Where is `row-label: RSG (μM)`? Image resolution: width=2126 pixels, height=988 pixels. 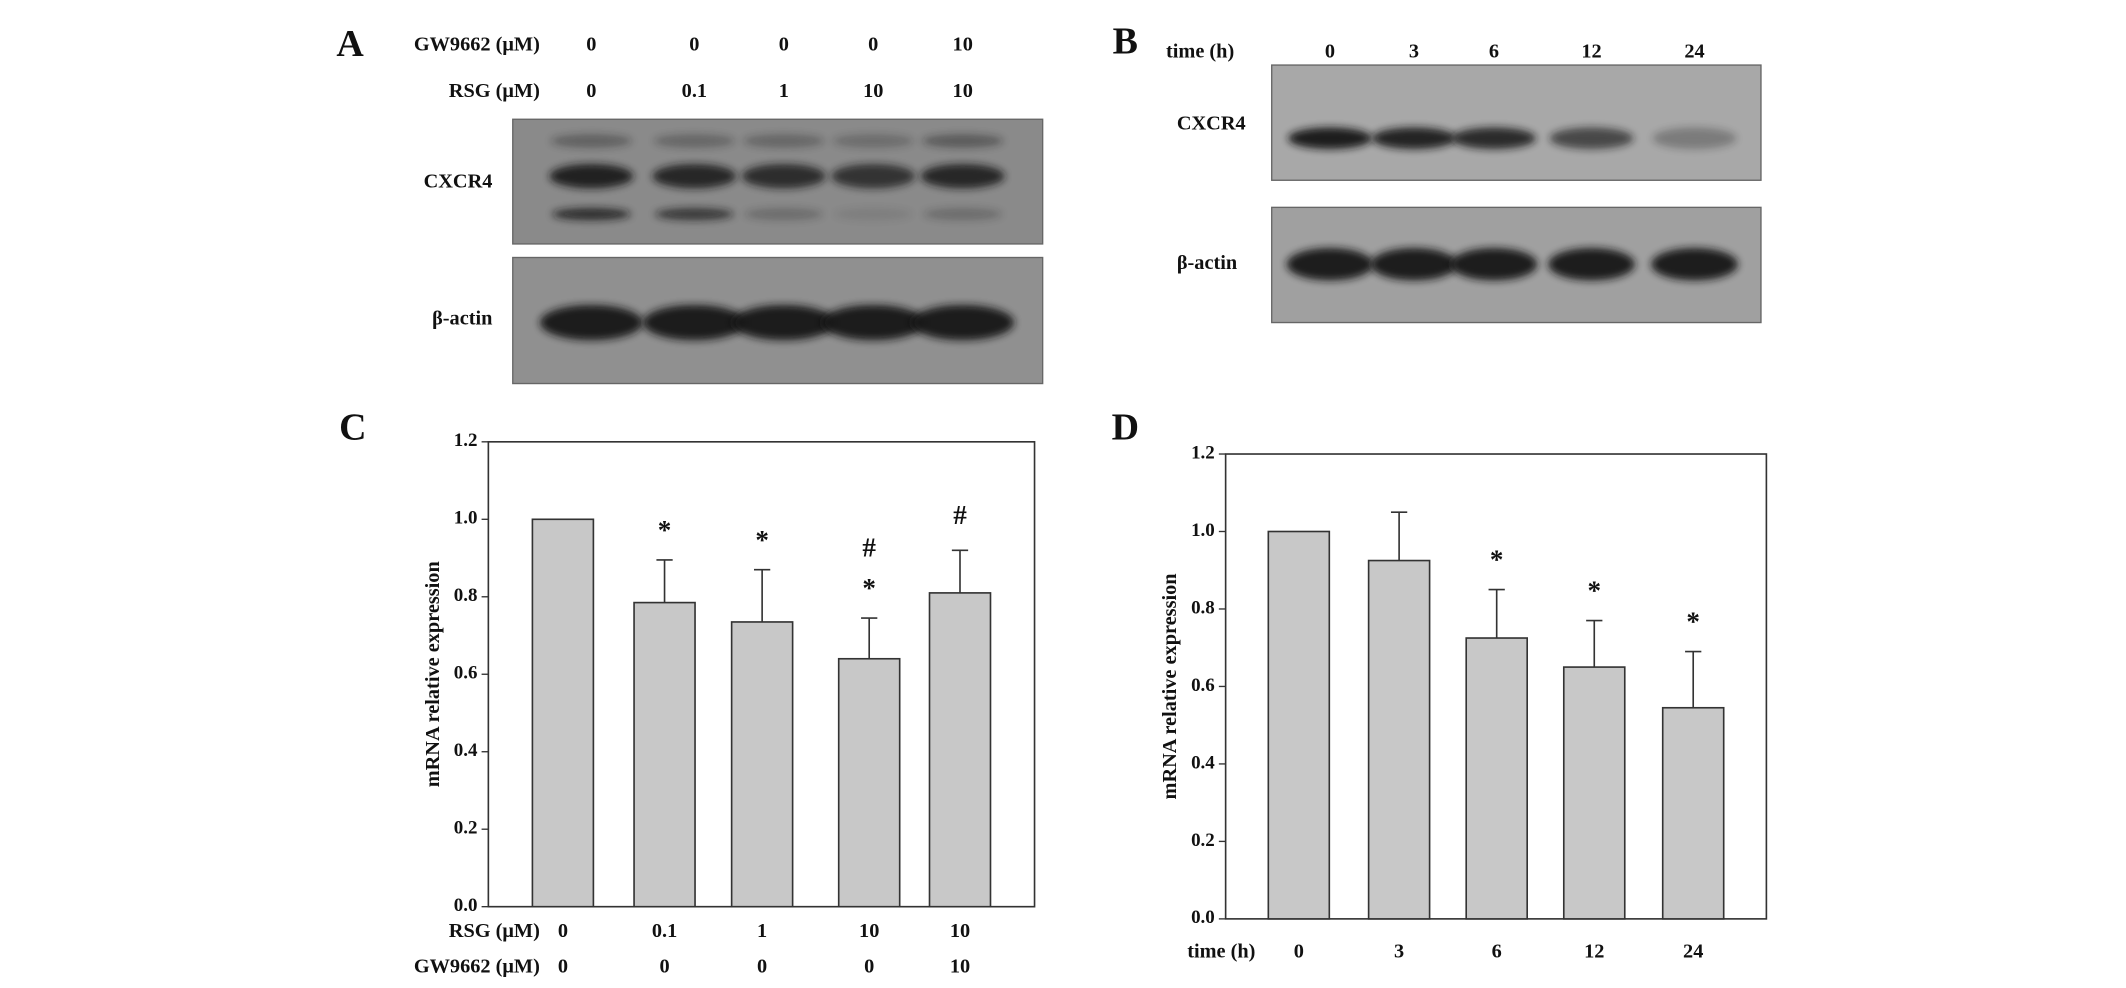 row-label: RSG (μM) is located at coordinates (494, 91).